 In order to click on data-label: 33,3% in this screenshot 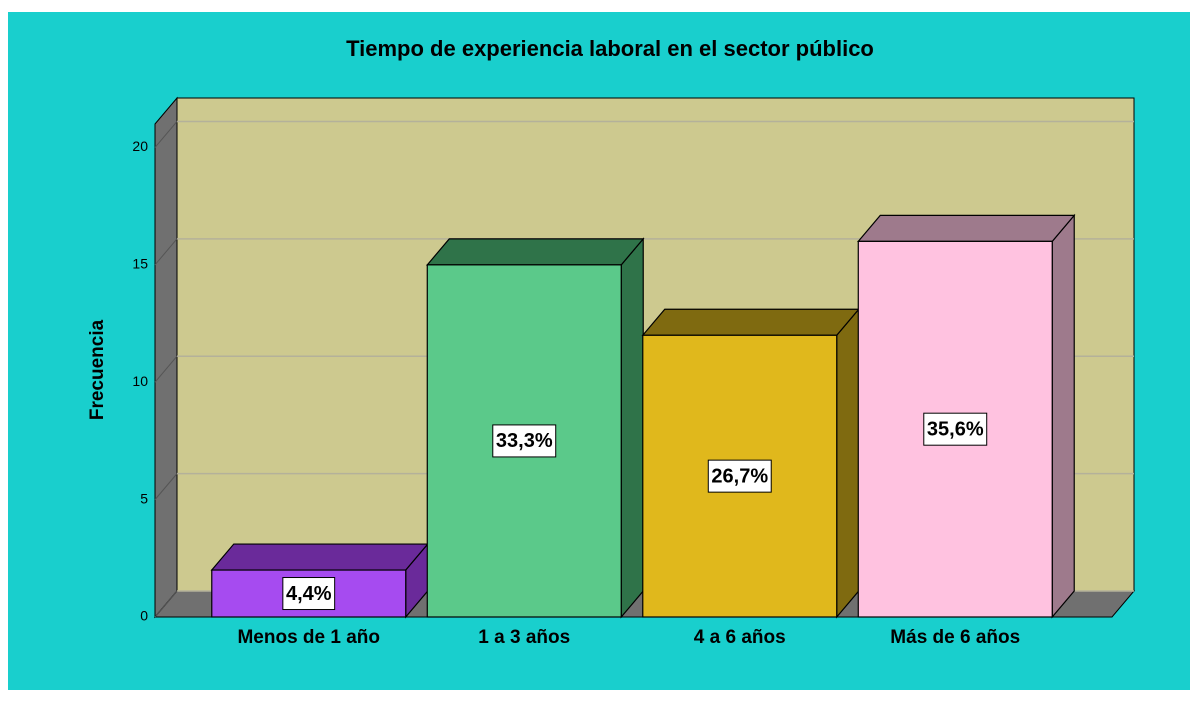, I will do `click(524, 441)`.